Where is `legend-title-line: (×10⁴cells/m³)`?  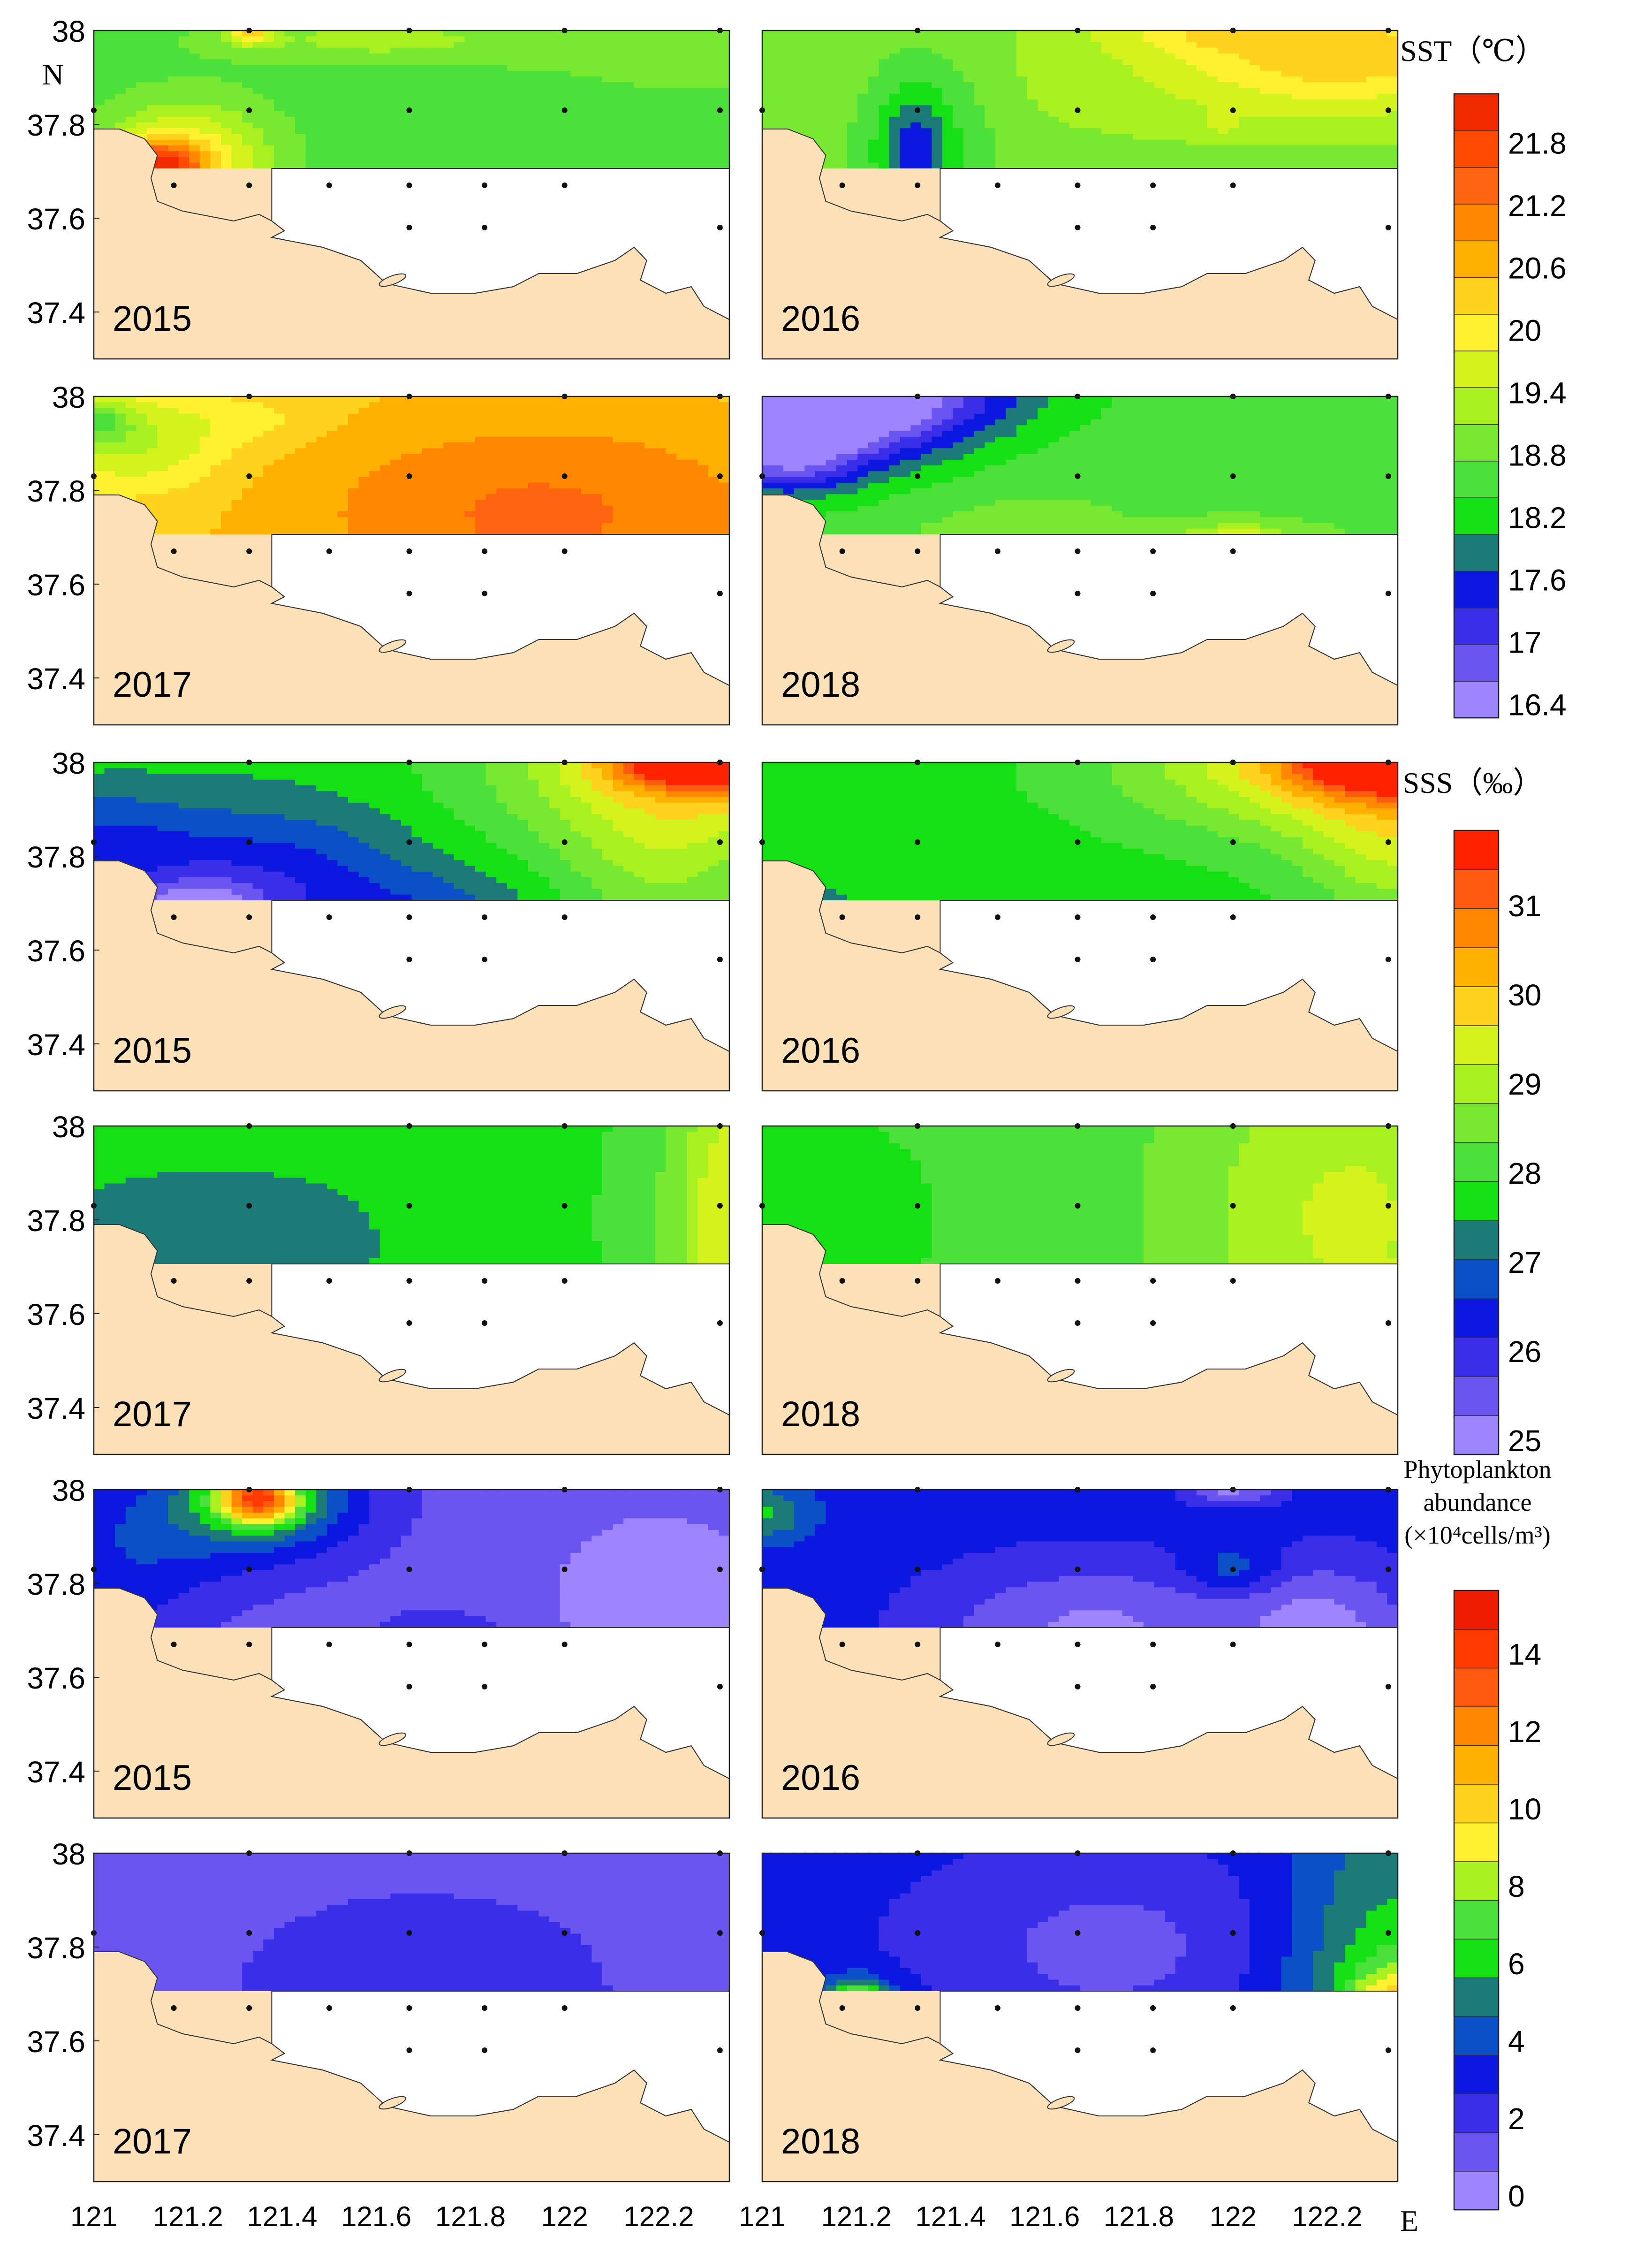 legend-title-line: (×10⁴cells/m³) is located at coordinates (1477, 1535).